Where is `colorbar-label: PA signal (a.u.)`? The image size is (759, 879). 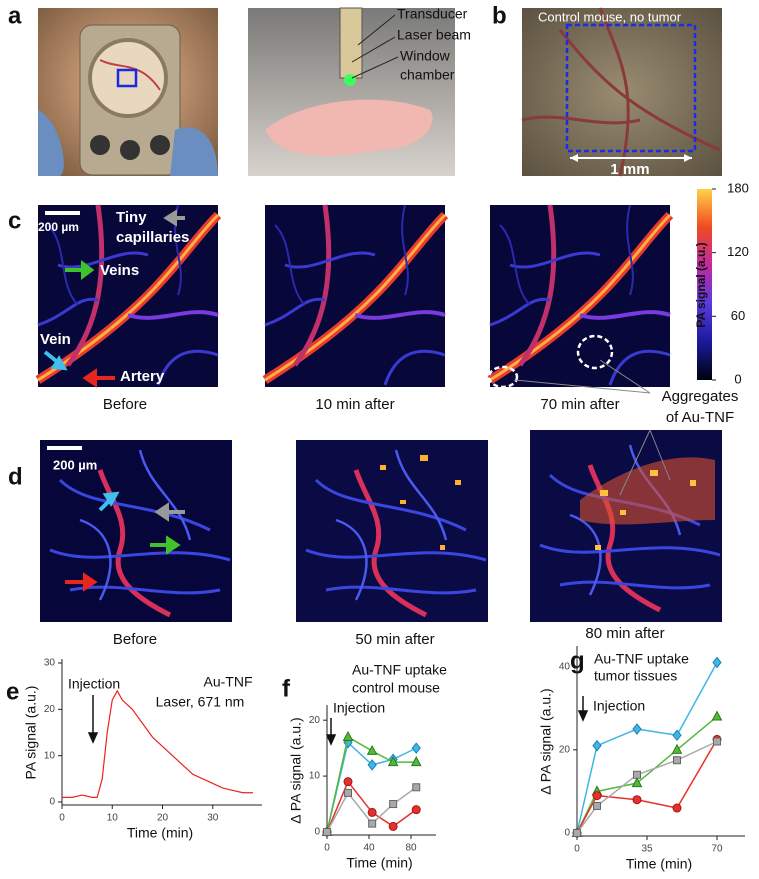
colorbar-label: PA signal (a.u.) is located at coordinates (701, 284).